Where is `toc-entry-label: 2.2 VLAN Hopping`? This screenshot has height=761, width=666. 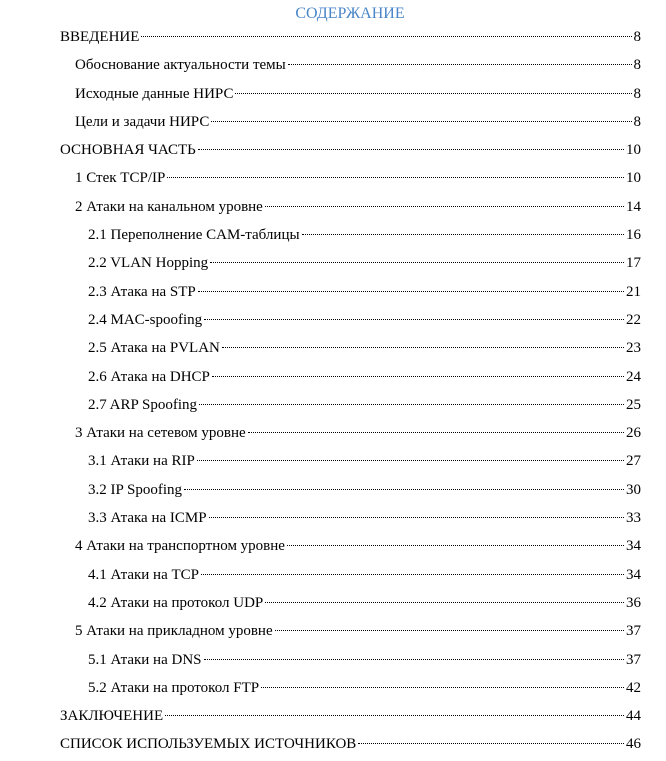
toc-entry-label: 2.2 VLAN Hopping is located at coordinates (148, 263).